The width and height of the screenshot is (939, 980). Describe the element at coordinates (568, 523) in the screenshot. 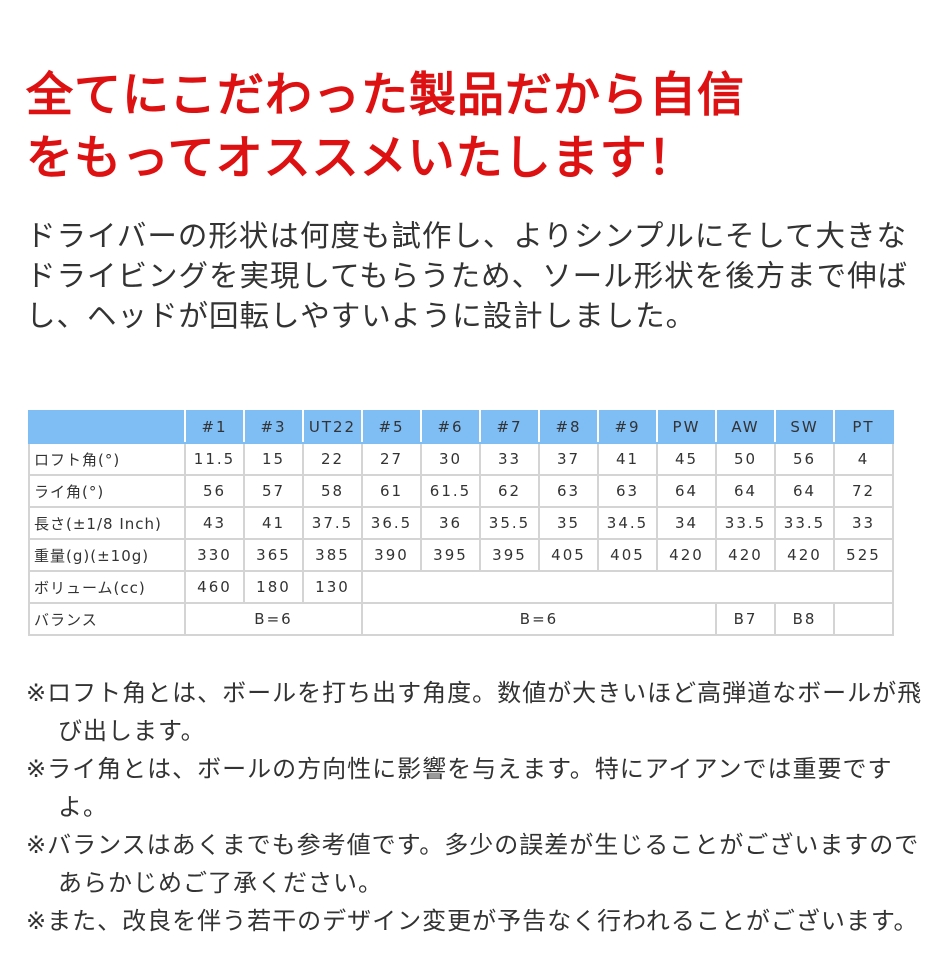

I see `table-cell: 35` at that location.